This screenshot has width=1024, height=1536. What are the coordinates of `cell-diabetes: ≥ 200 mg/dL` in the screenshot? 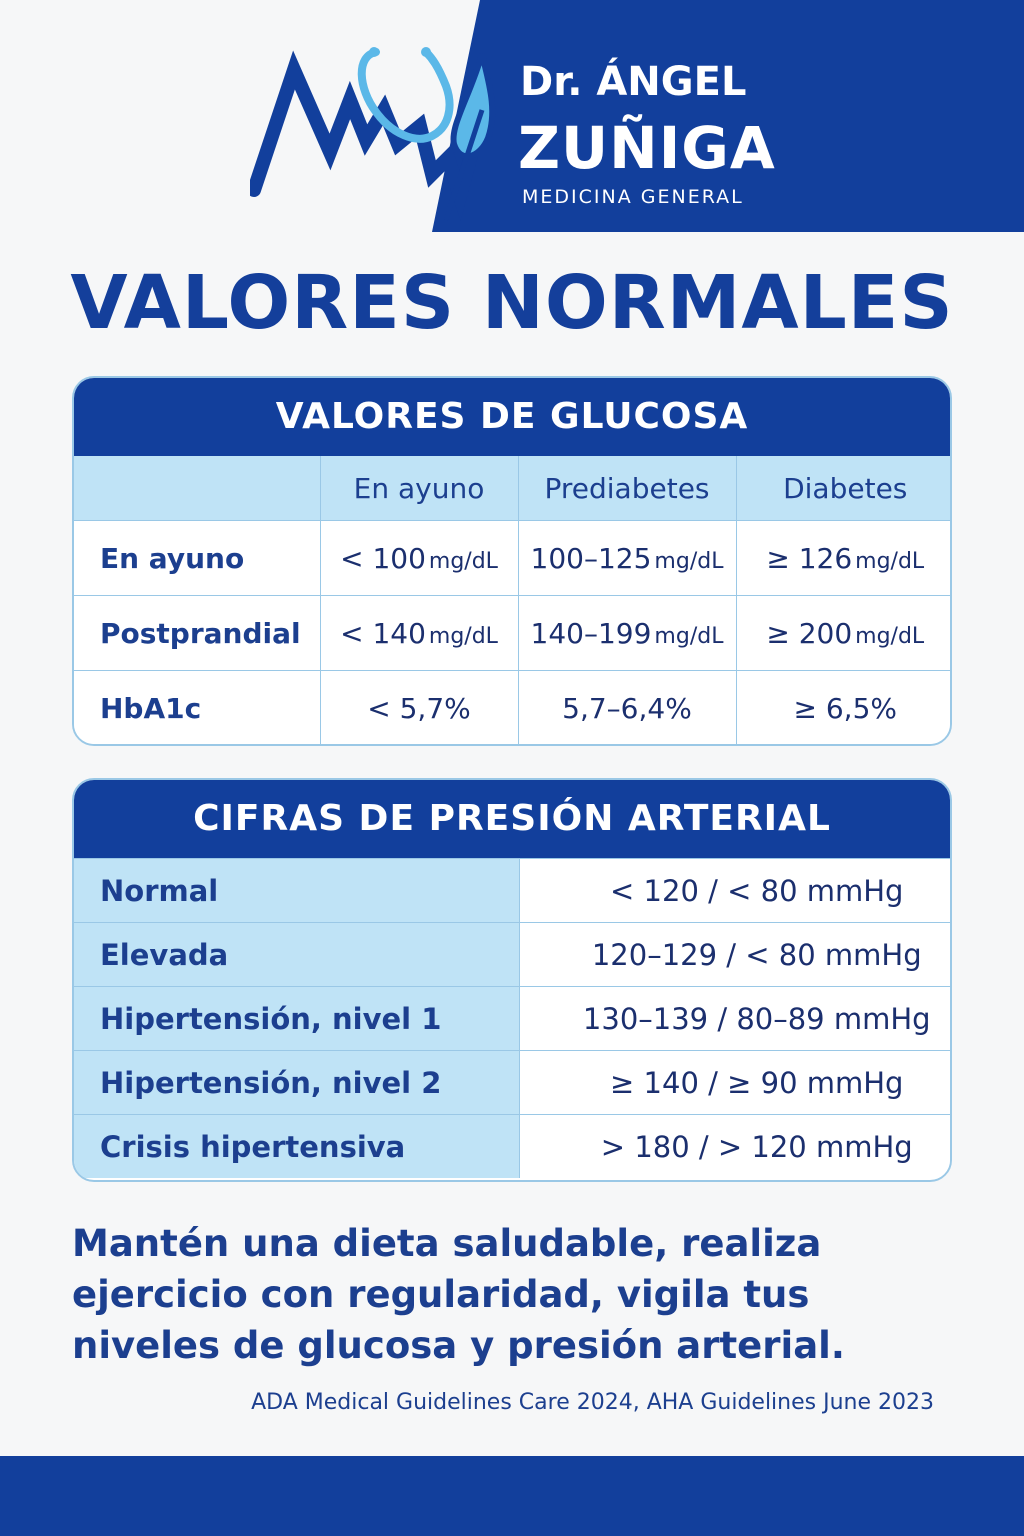 It's located at (842, 633).